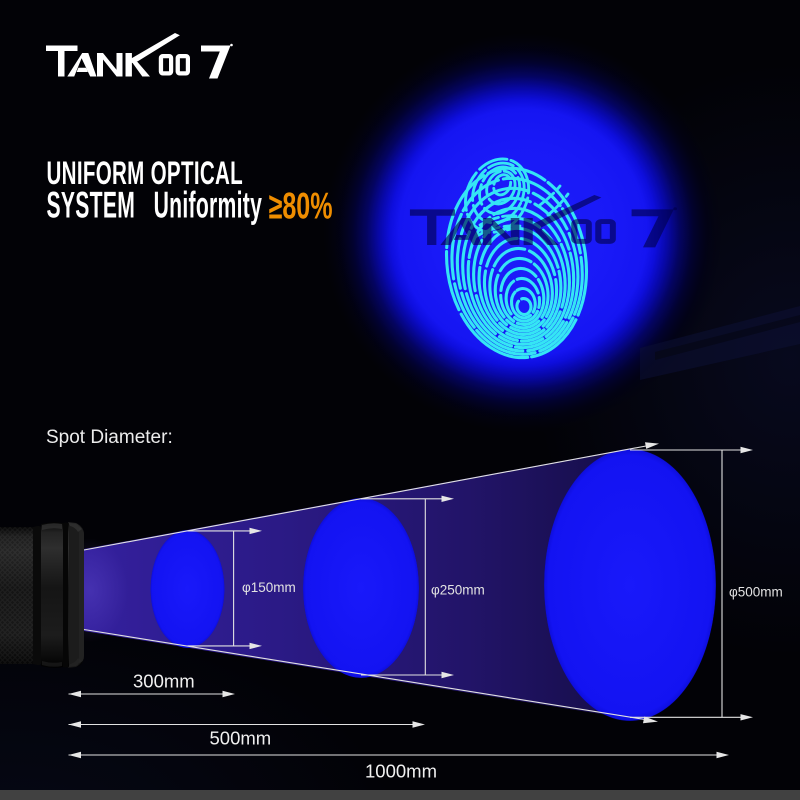 This screenshot has width=800, height=800. What do you see at coordinates (458, 590) in the screenshot?
I see `svg-text: φ250mm` at bounding box center [458, 590].